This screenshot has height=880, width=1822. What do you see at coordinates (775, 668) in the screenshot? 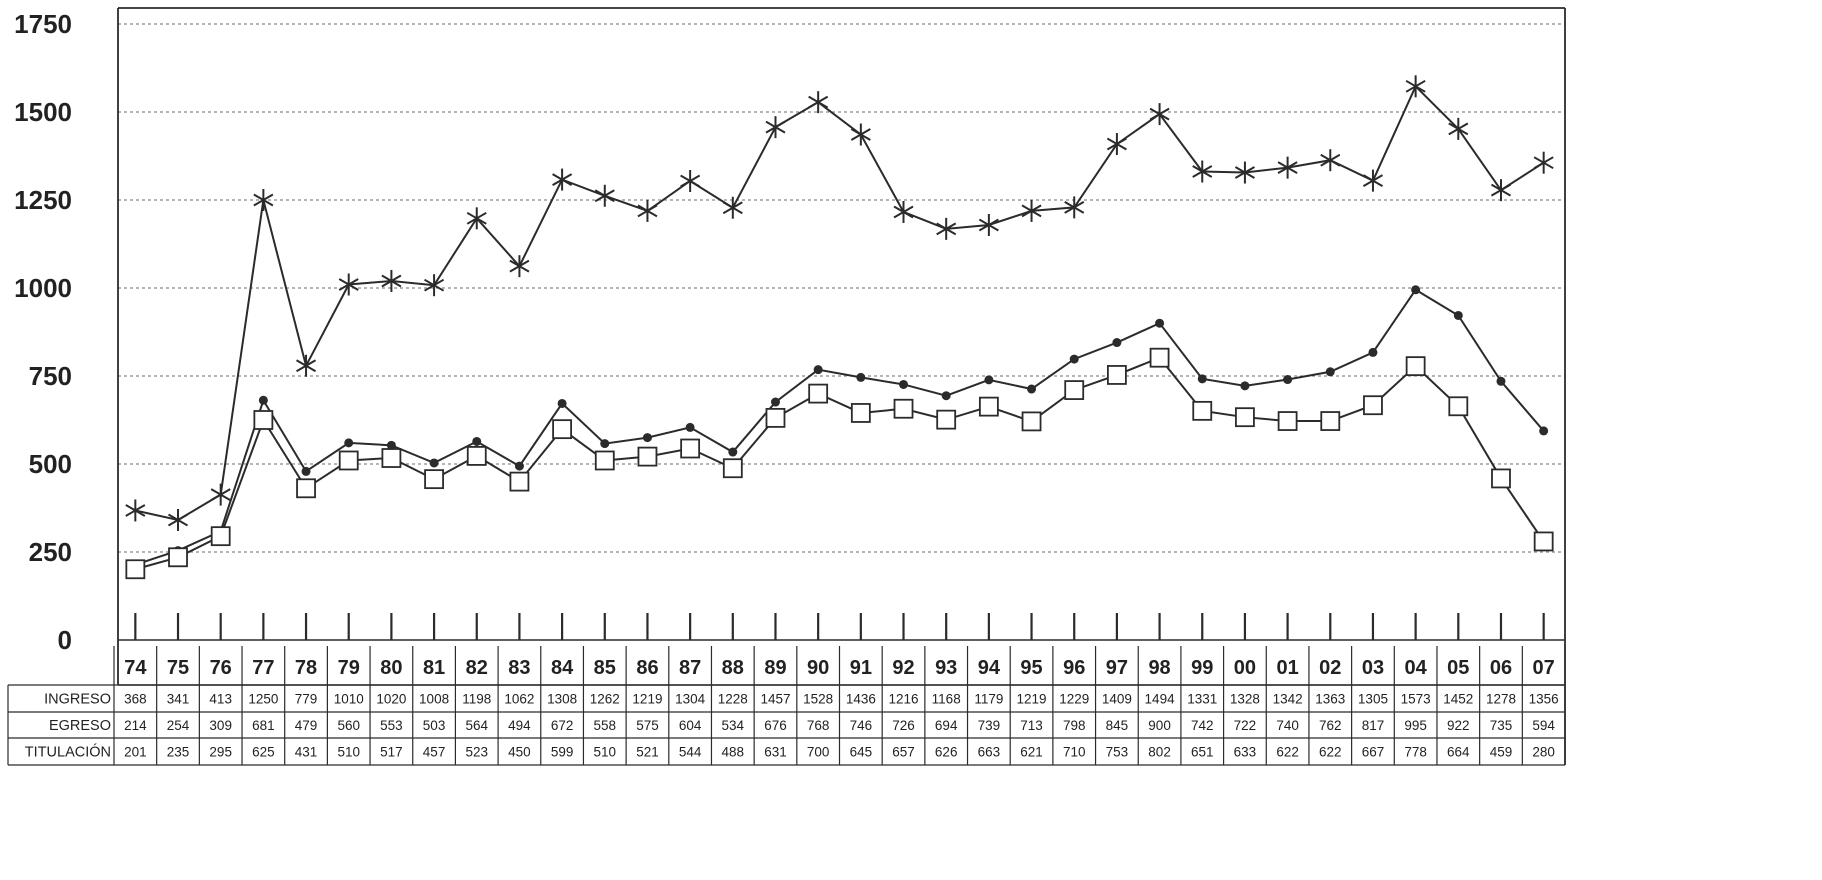
I see `x-tick-label: 89` at bounding box center [775, 668].